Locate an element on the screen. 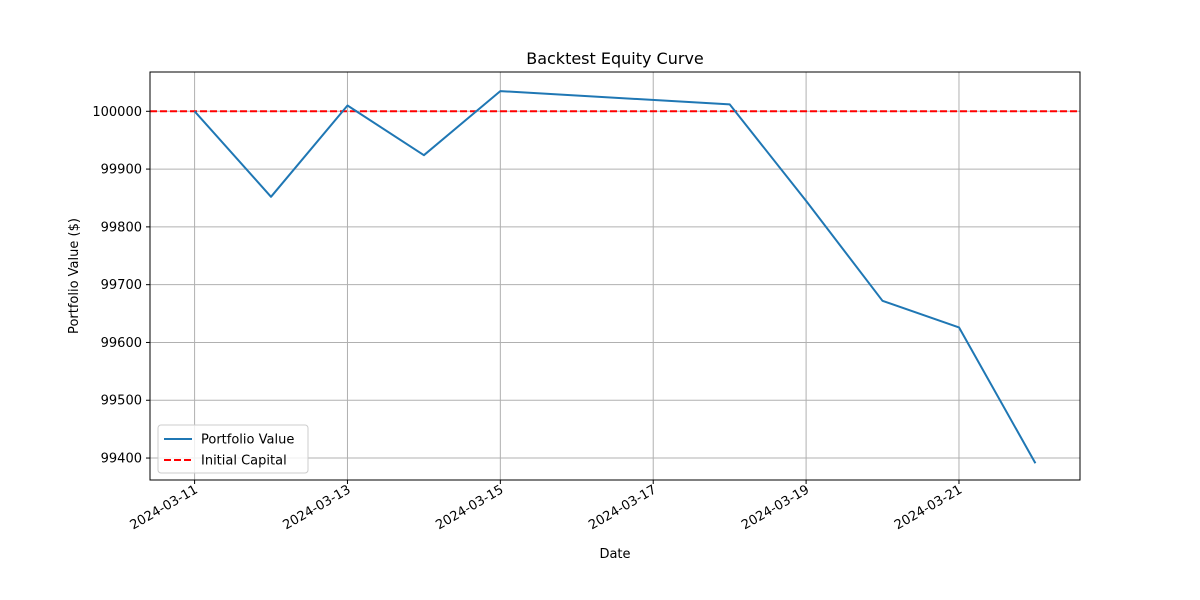 This screenshot has height=600, width=1200. y-tick-label: 99400 is located at coordinates (121, 459).